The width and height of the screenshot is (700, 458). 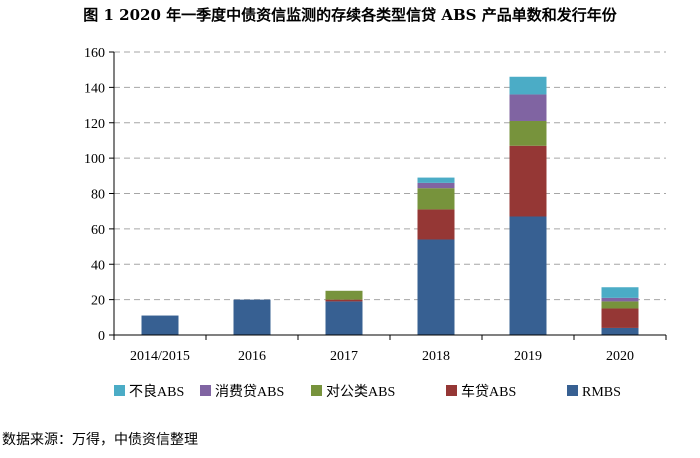 I want to click on x-tick-label: 2016, so click(x=252, y=356).